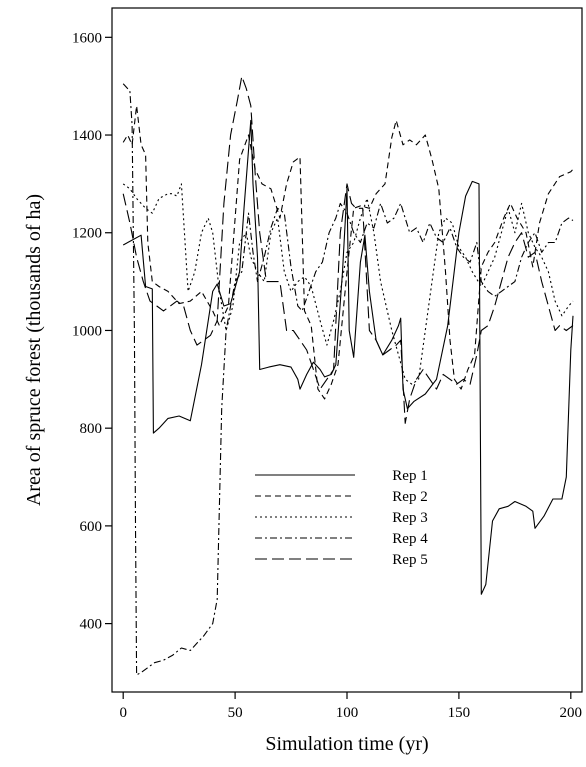  Describe the element at coordinates (341, 518) in the screenshot. I see `legend: Rep 1 Rep 2 Rep 3 Rep 4 Rep 5` at that location.